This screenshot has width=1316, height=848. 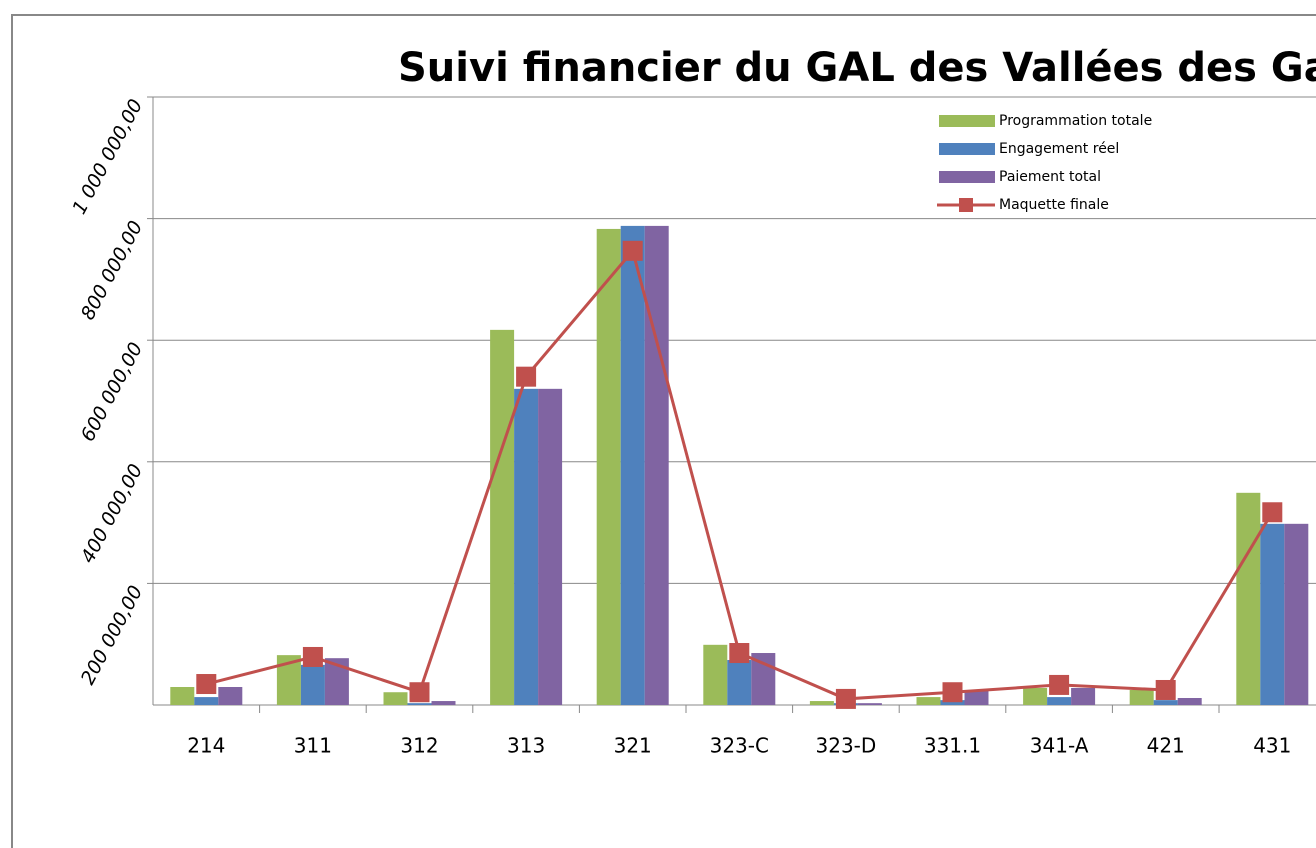 I want to click on x-tick-label: 313, so click(x=526, y=746).